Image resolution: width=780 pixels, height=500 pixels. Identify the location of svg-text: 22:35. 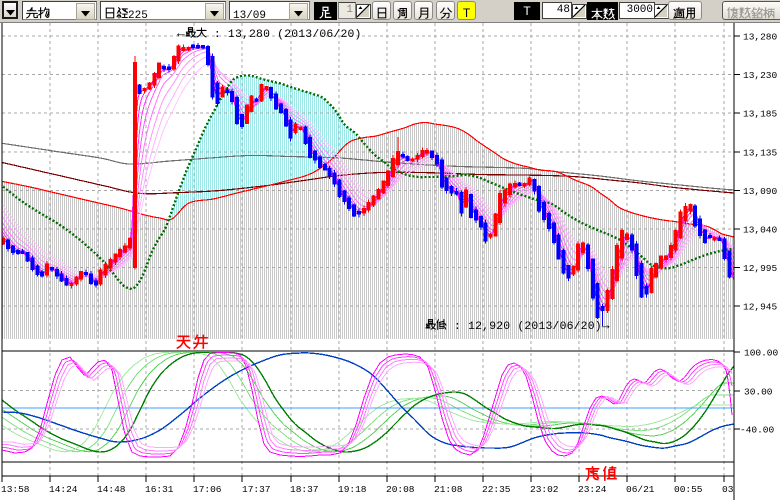
(496, 489).